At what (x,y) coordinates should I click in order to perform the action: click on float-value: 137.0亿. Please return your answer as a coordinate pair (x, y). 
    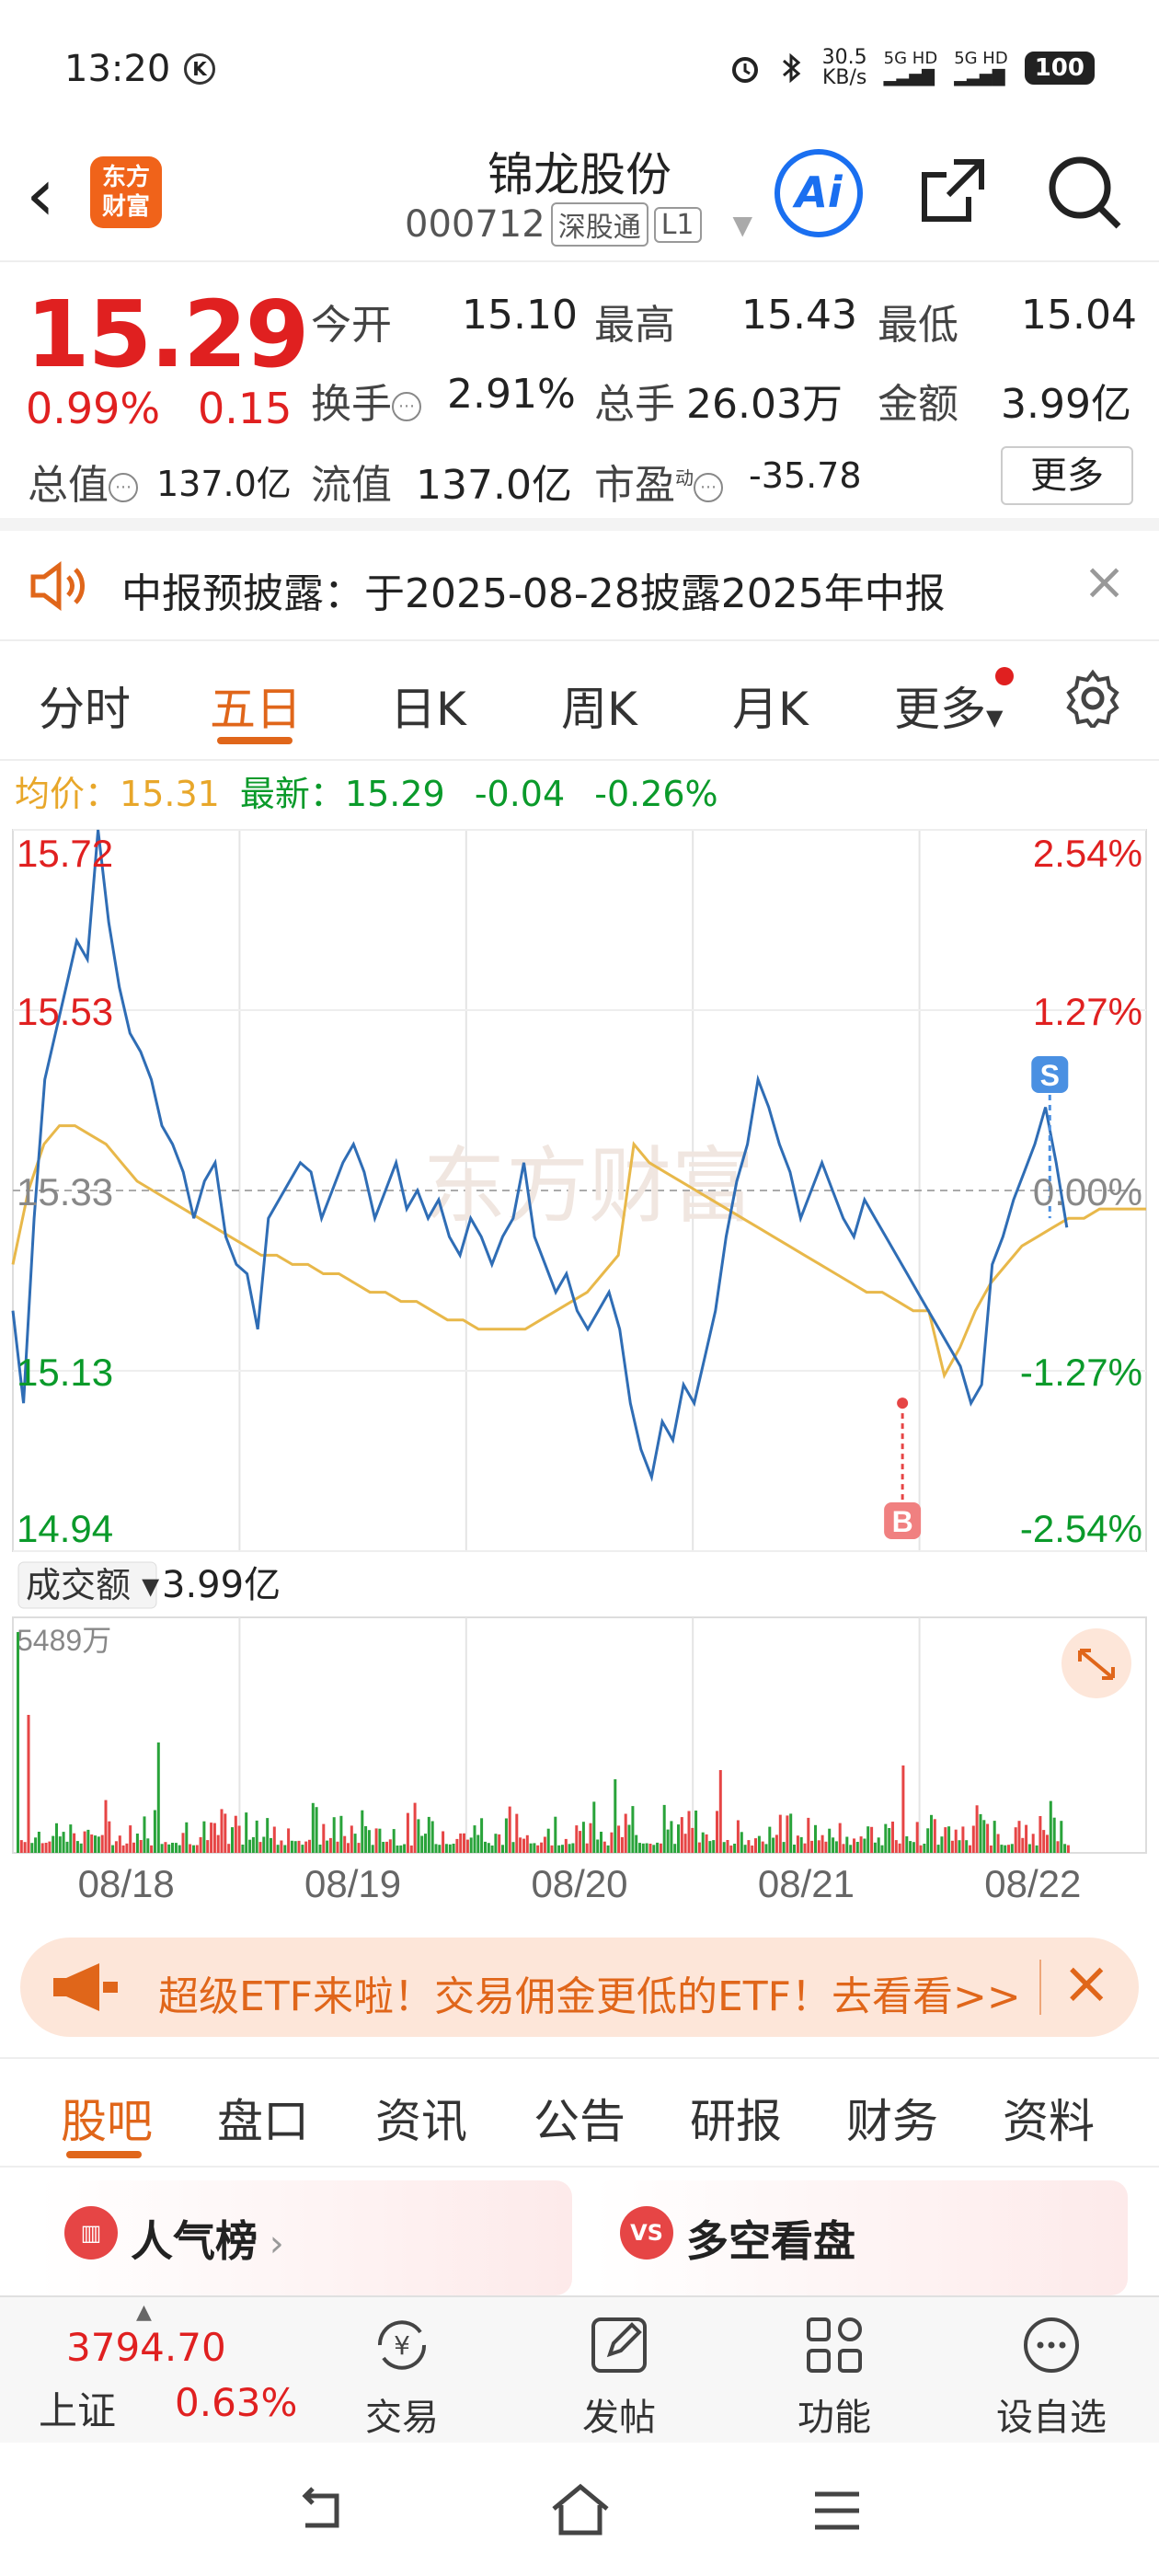
    Looking at the image, I should click on (494, 485).